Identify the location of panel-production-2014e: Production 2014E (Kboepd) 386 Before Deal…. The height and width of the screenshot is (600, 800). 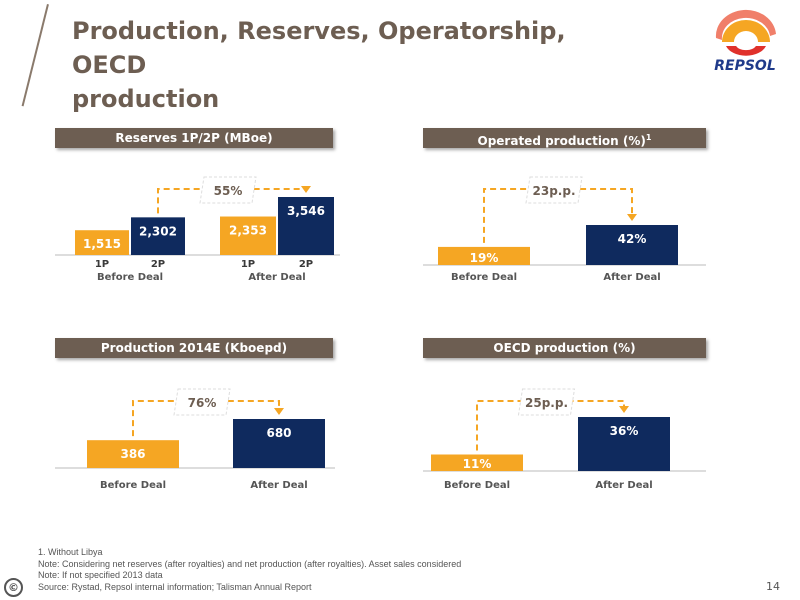
(235, 433).